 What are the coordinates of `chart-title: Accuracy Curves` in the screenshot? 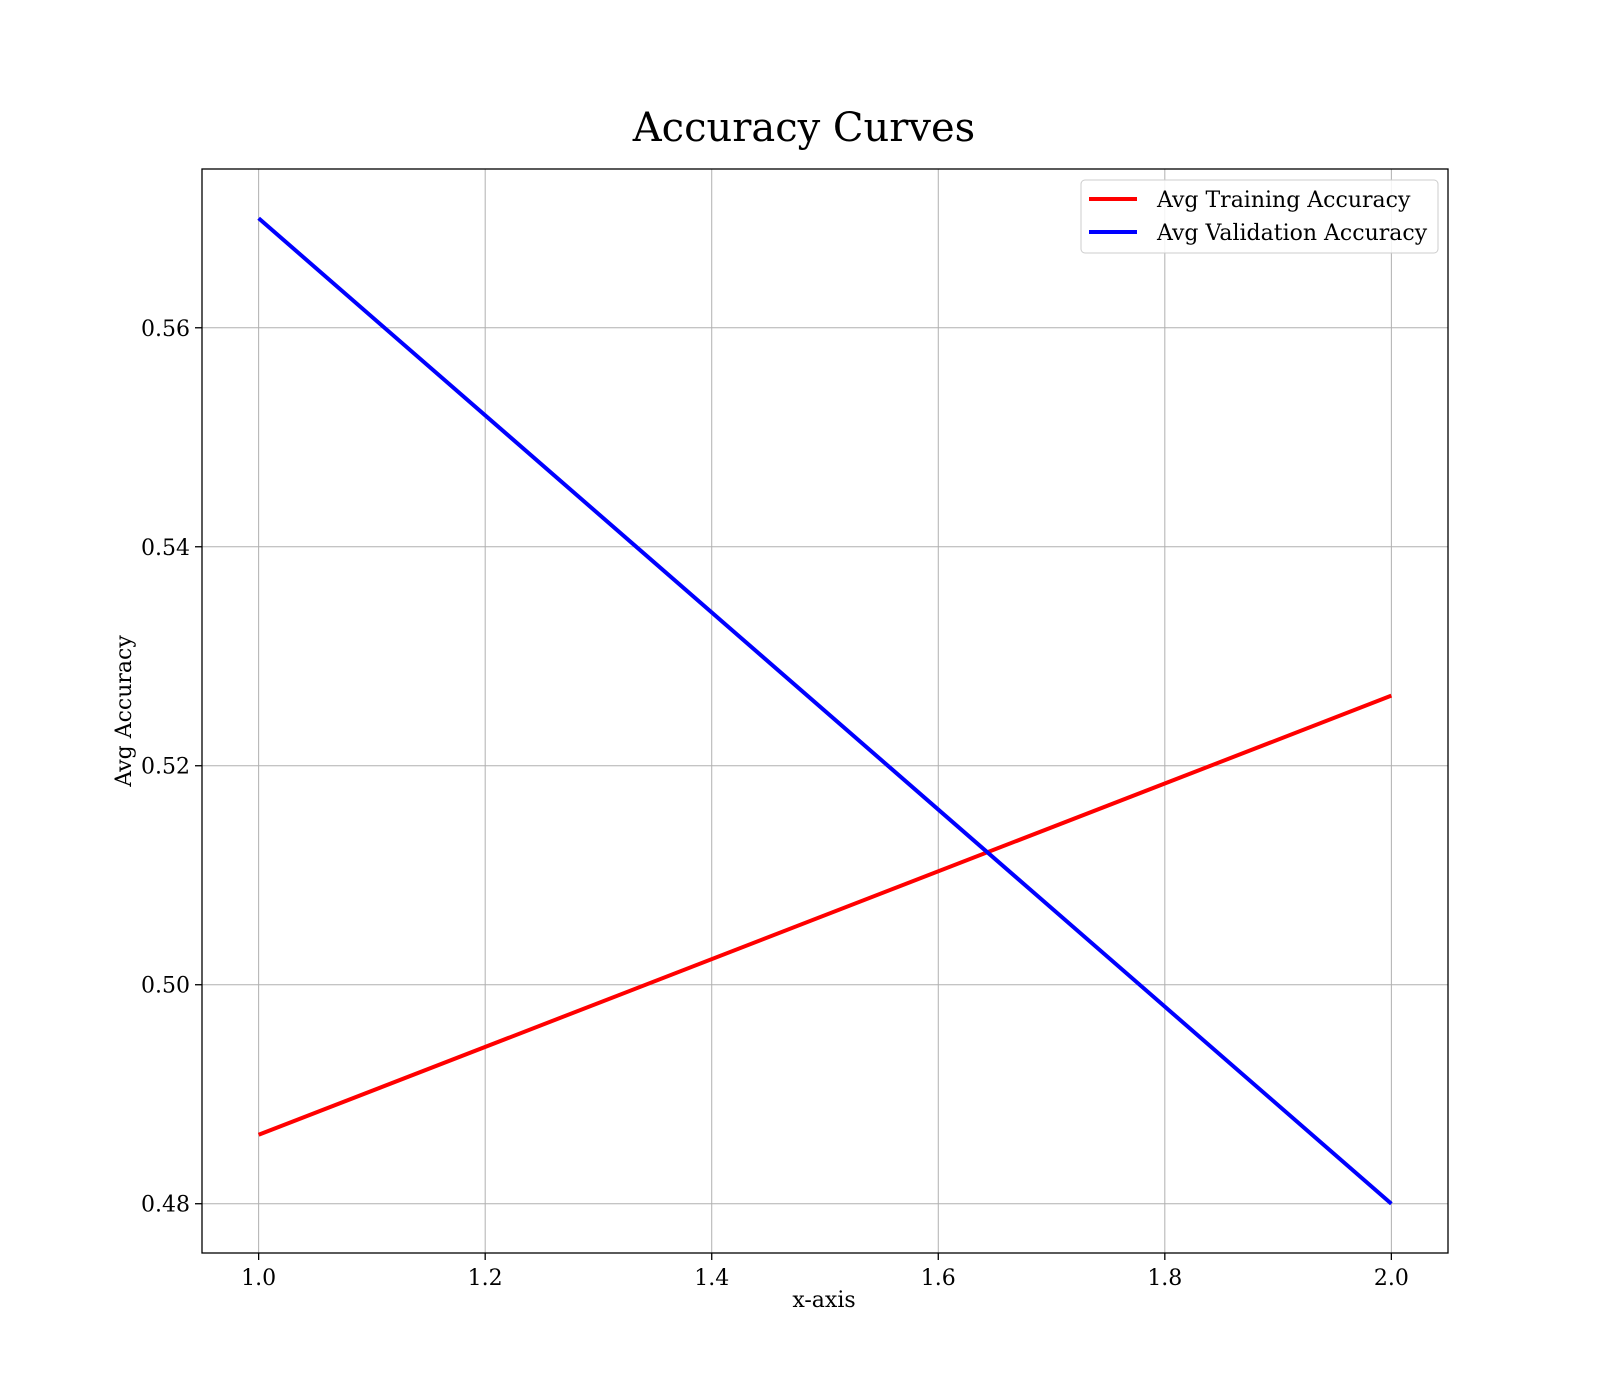 It's located at (803, 128).